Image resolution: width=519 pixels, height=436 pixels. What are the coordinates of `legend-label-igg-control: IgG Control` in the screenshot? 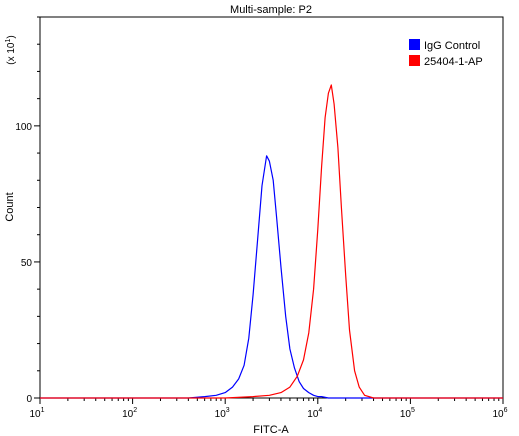 It's located at (452, 46).